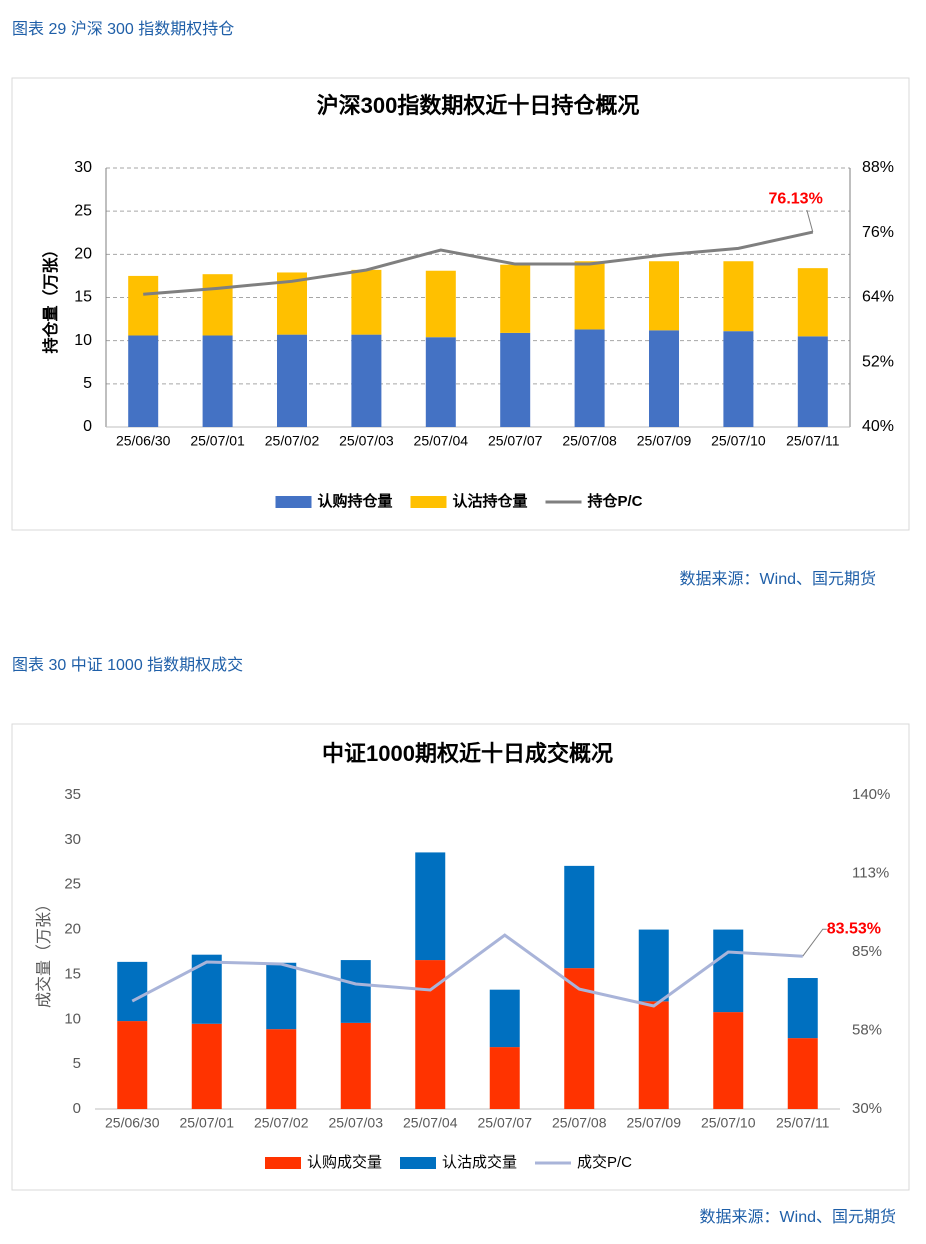 This screenshot has height=1244, width=926. I want to click on legend-label: 认购持仓量, so click(355, 501).